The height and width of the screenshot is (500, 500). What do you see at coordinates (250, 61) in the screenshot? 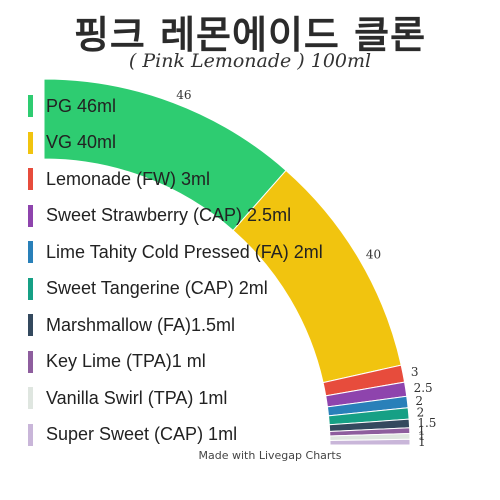
I see `chart-subtitle: ( Pink Lemonade ) 100ml` at bounding box center [250, 61].